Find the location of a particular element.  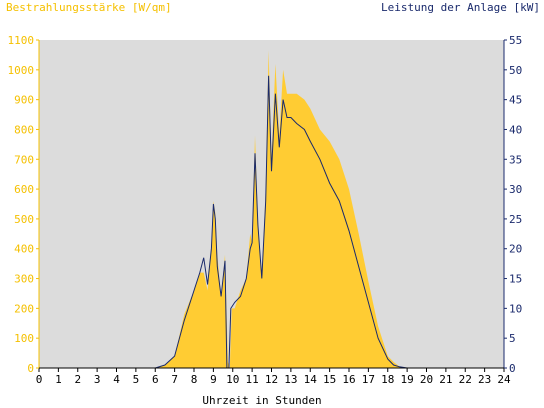

x-tick-label: 23 is located at coordinates (484, 379).